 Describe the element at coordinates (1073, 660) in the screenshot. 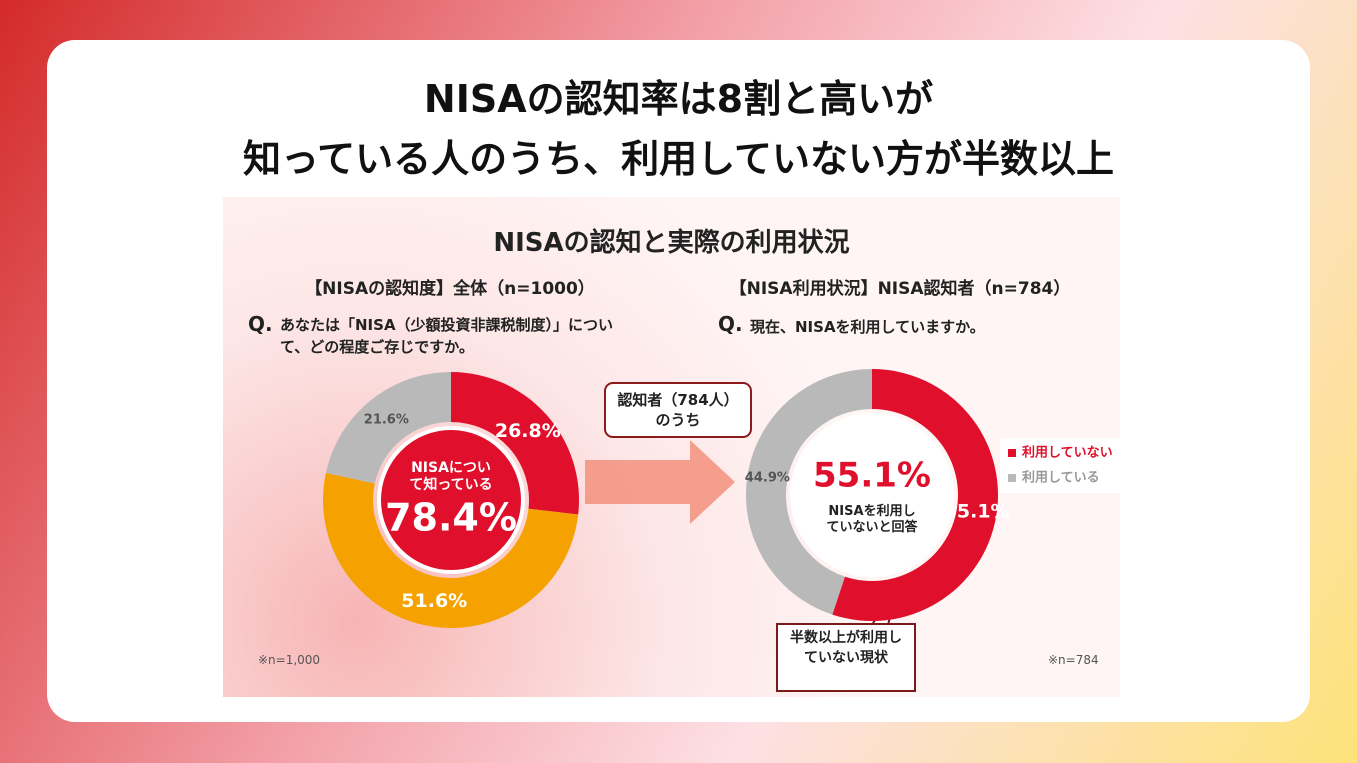

I see `footnote: ※n=784` at that location.